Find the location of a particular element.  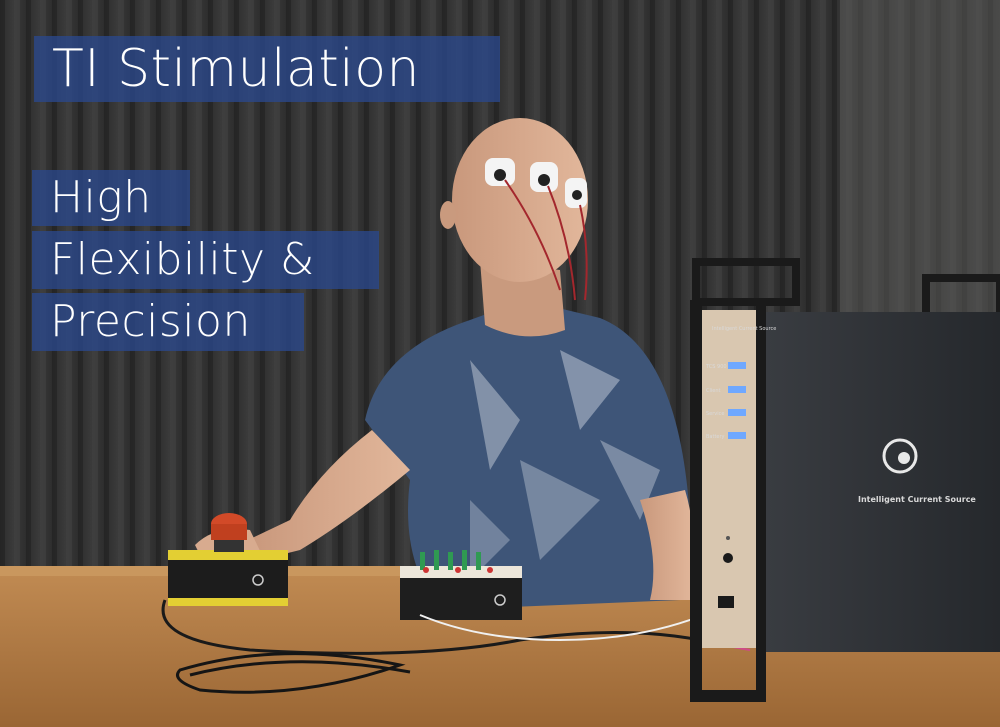

device-body is located at coordinates (878, 482).